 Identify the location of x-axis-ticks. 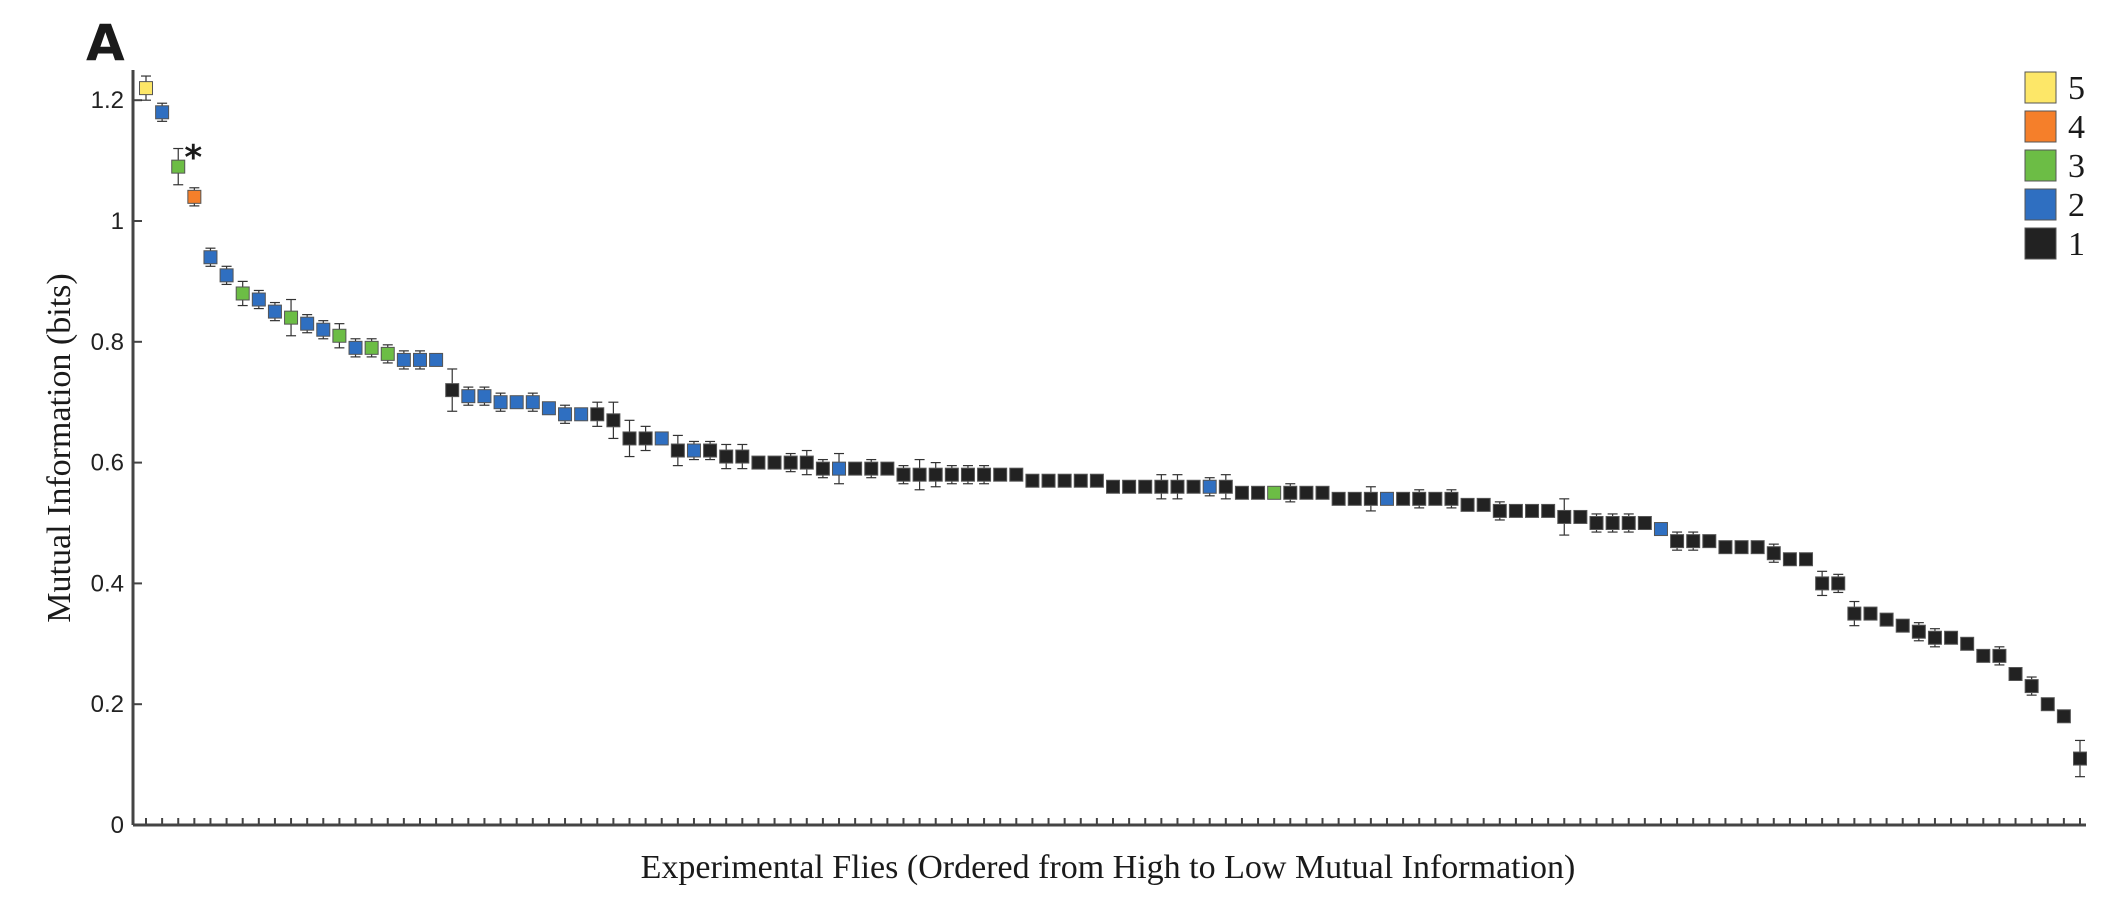
(1113, 821).